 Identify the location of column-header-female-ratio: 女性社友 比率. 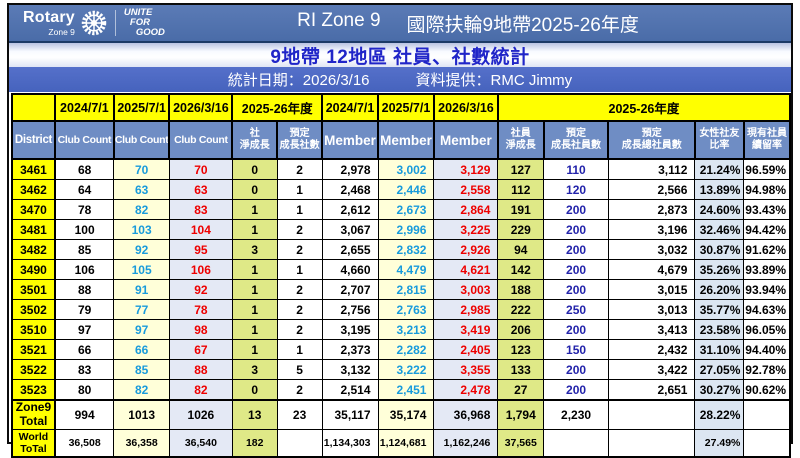
(719, 140).